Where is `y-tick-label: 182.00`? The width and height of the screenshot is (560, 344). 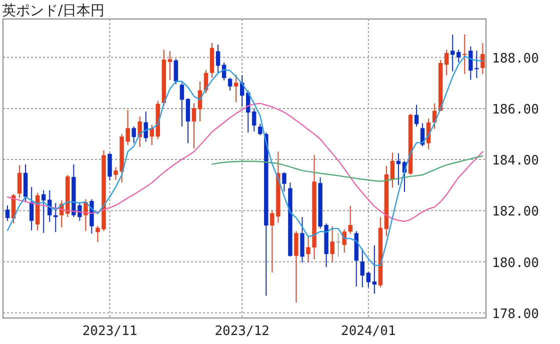
y-tick-label: 182.00 is located at coordinates (515, 212).